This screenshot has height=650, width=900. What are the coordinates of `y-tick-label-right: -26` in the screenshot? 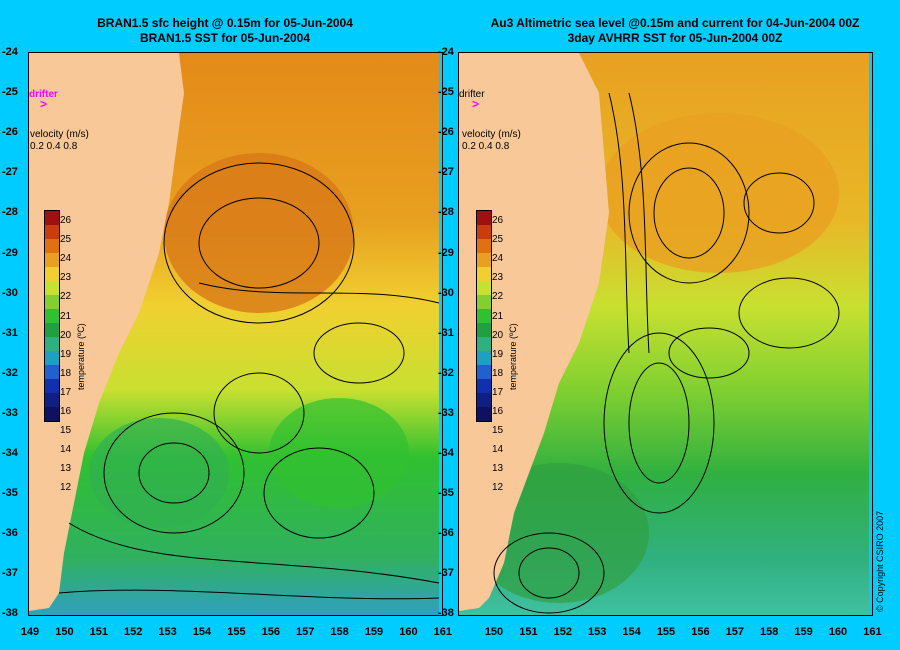 It's located at (446, 132).